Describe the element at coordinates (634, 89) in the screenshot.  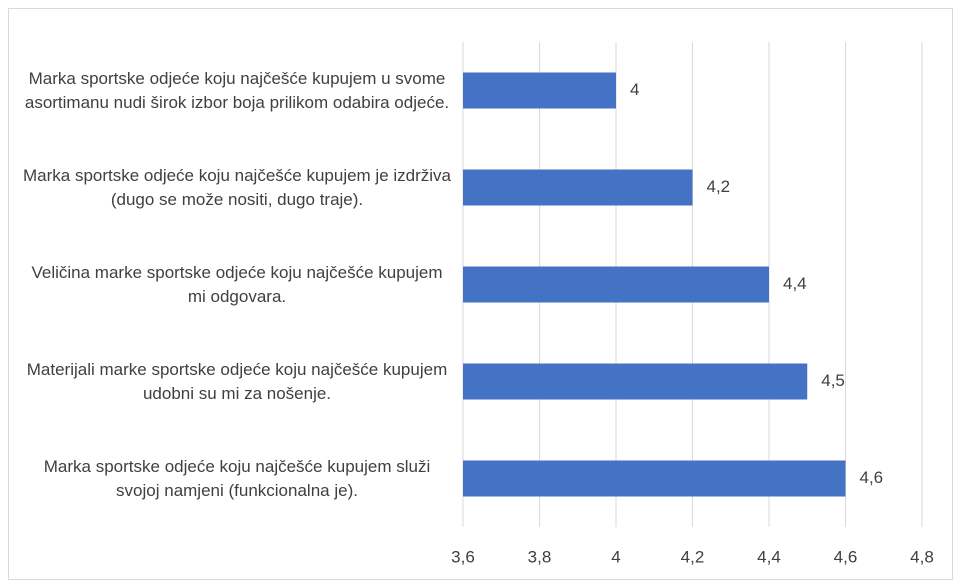
I see `data-label: 4` at that location.